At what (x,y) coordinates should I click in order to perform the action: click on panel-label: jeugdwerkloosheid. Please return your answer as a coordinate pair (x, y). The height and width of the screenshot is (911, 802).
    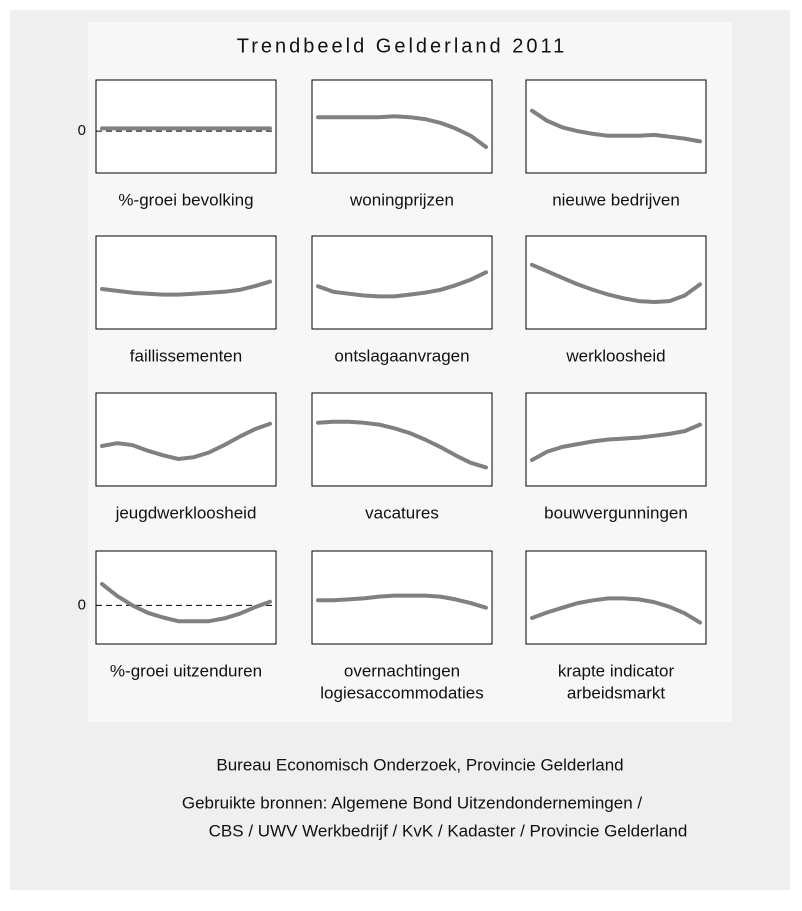
    Looking at the image, I should click on (186, 512).